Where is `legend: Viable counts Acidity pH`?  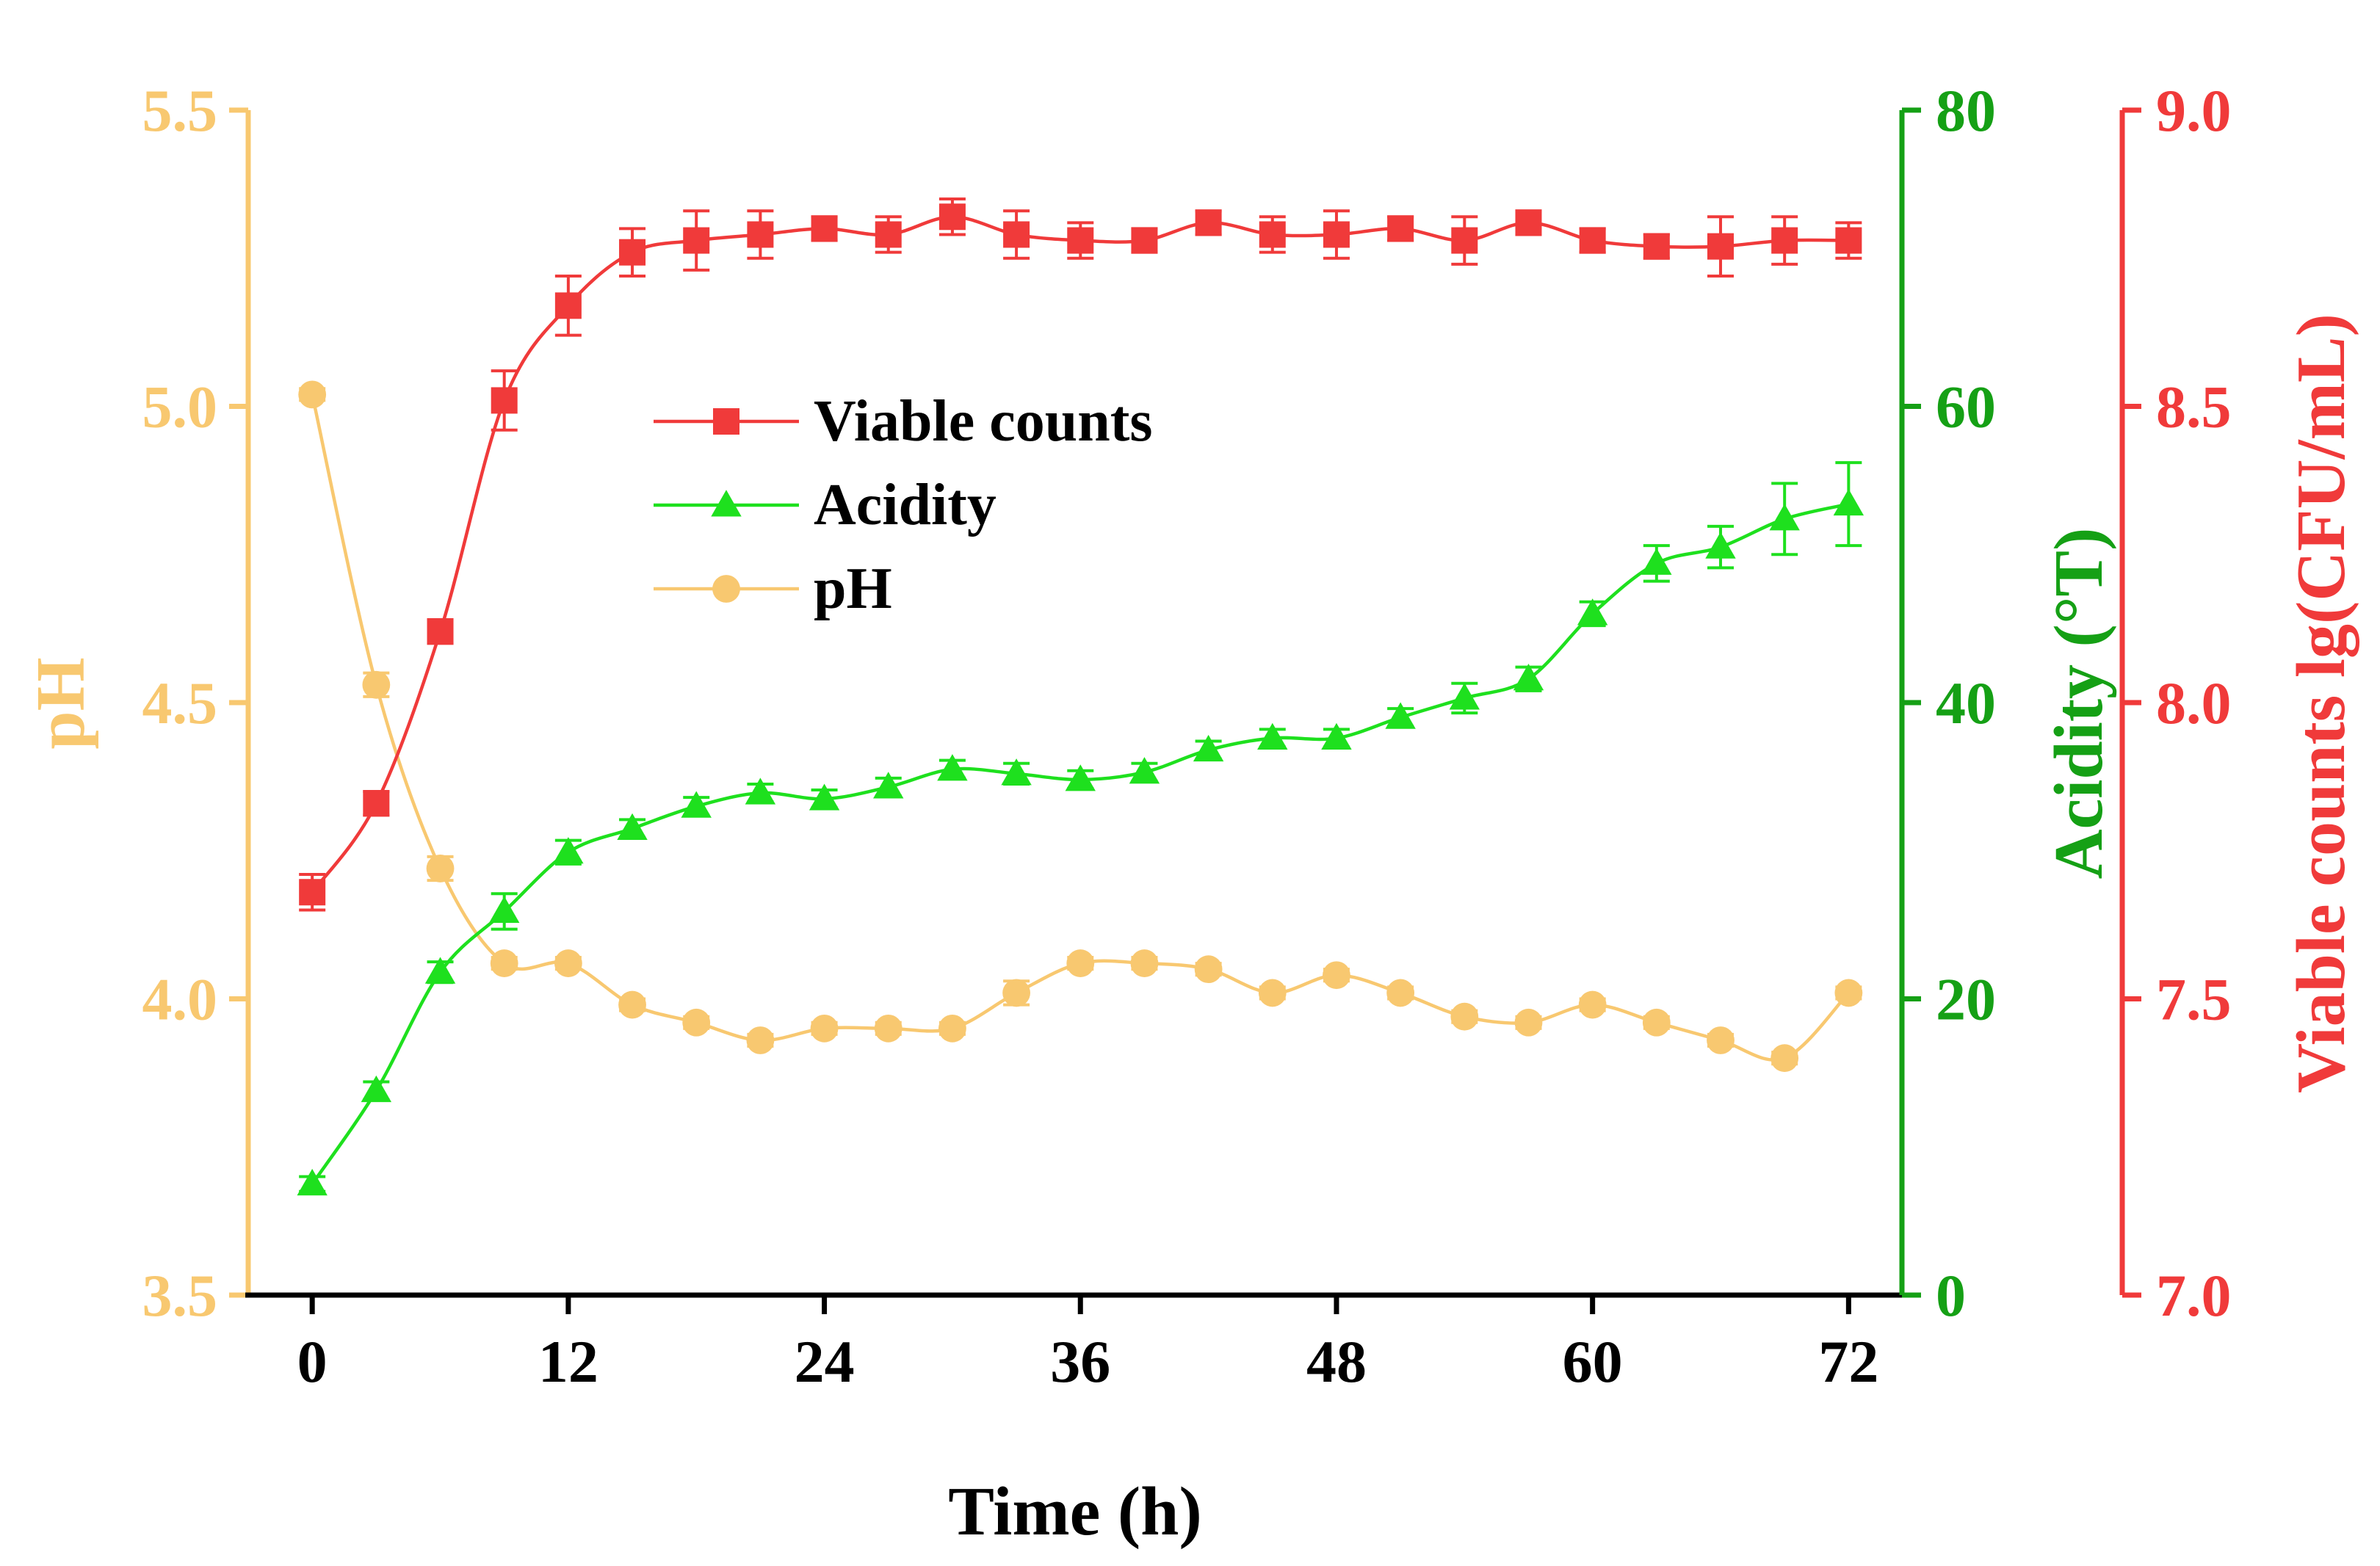 legend: Viable counts Acidity pH is located at coordinates (903, 505).